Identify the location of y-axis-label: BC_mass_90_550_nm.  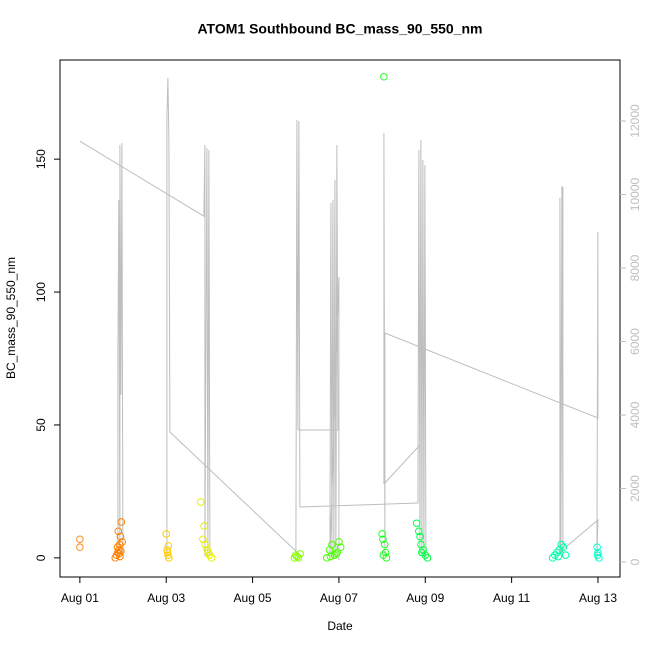
(11, 318).